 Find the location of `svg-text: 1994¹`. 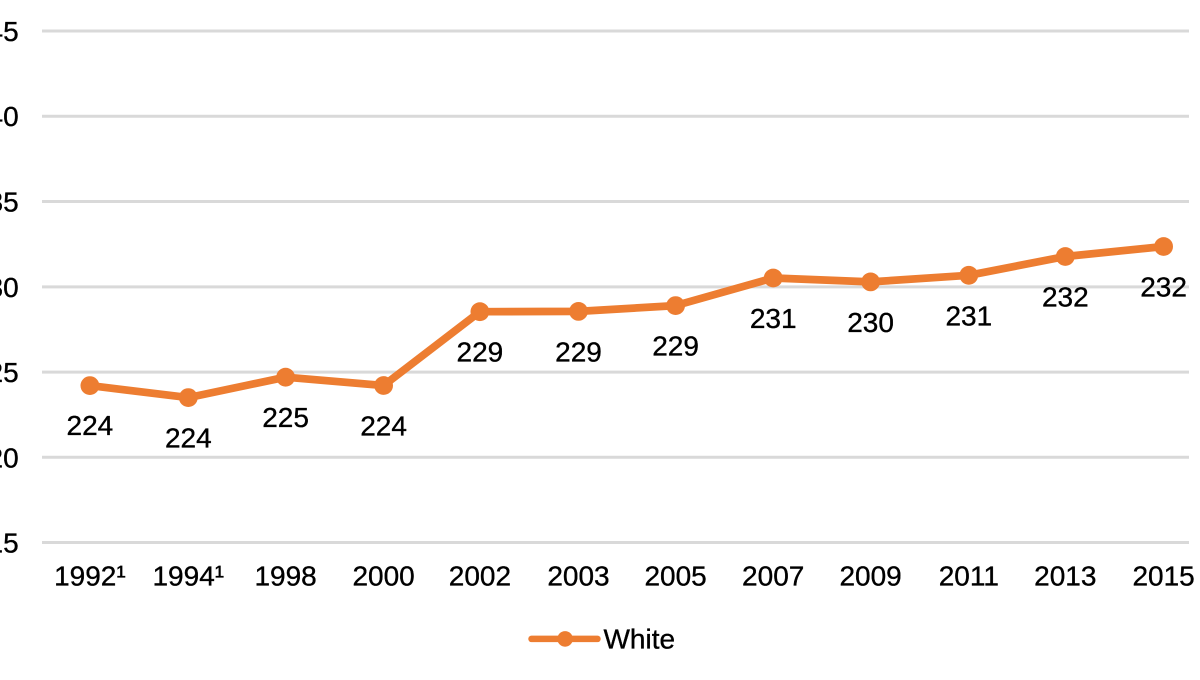

svg-text: 1994¹ is located at coordinates (188, 576).